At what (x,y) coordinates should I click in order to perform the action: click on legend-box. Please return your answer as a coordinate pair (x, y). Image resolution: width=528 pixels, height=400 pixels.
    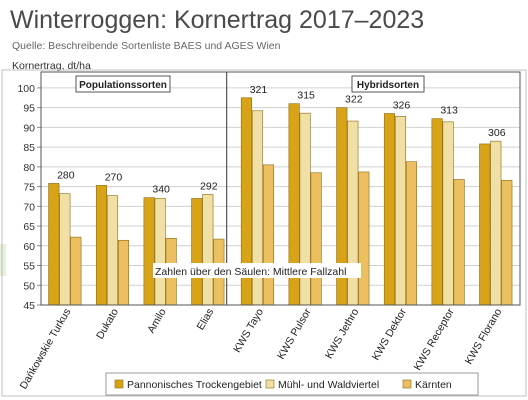
    Looking at the image, I should click on (292, 384).